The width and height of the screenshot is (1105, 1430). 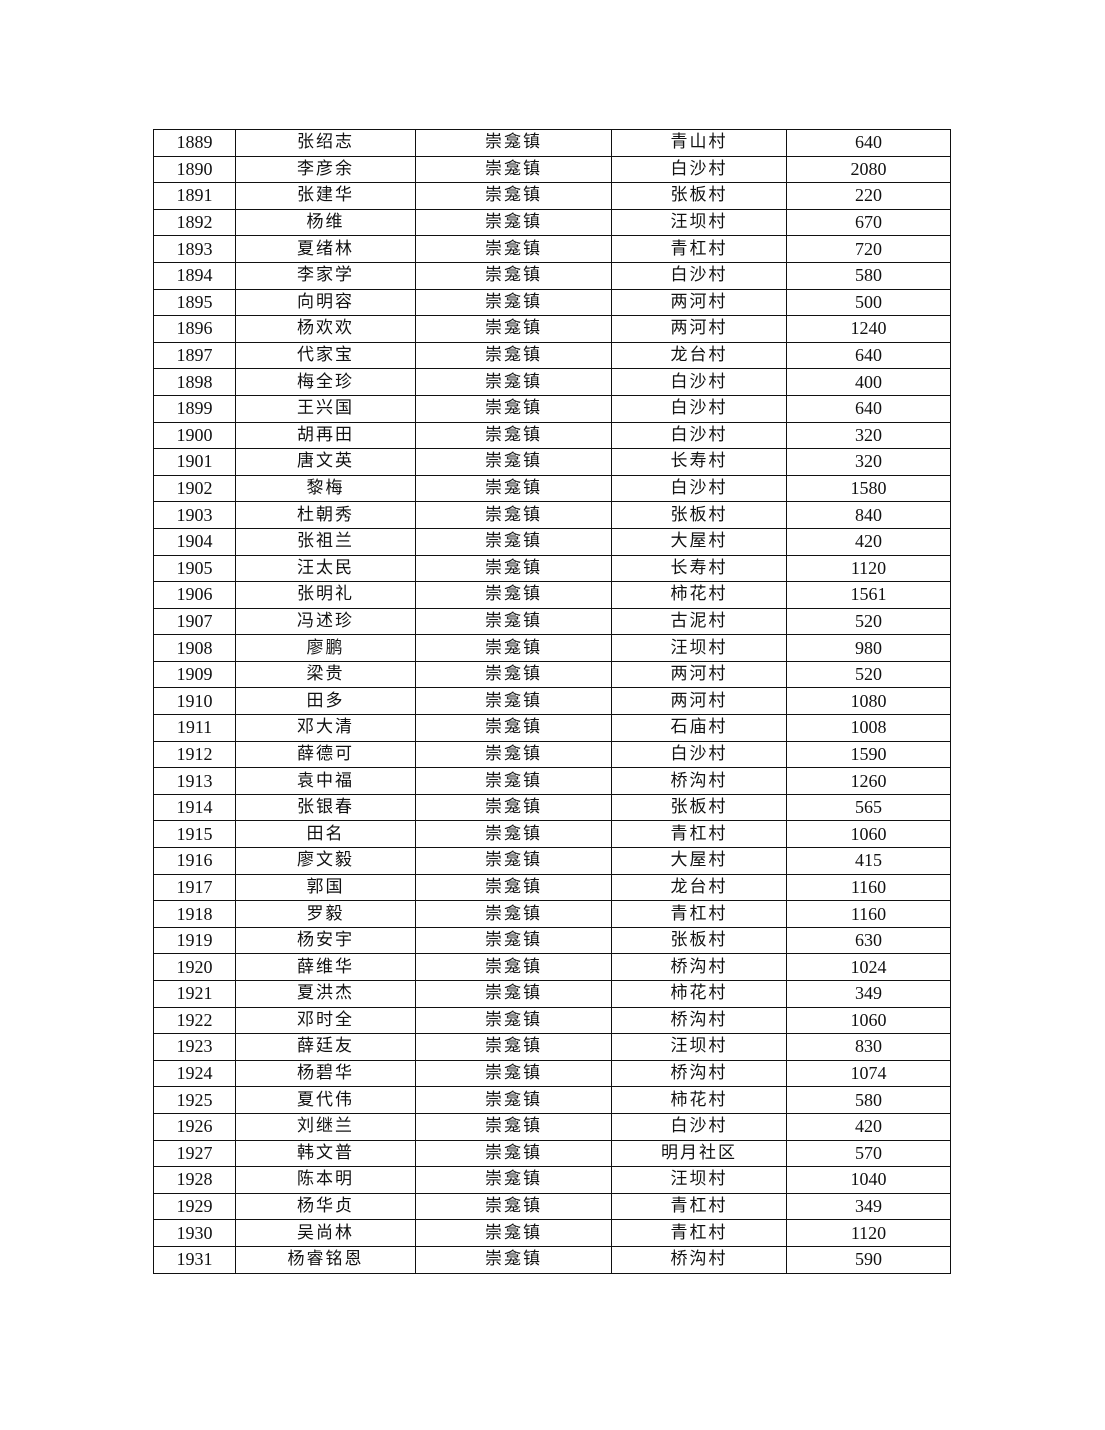 What do you see at coordinates (194, 275) in the screenshot?
I see `row-number-cell: 1894` at bounding box center [194, 275].